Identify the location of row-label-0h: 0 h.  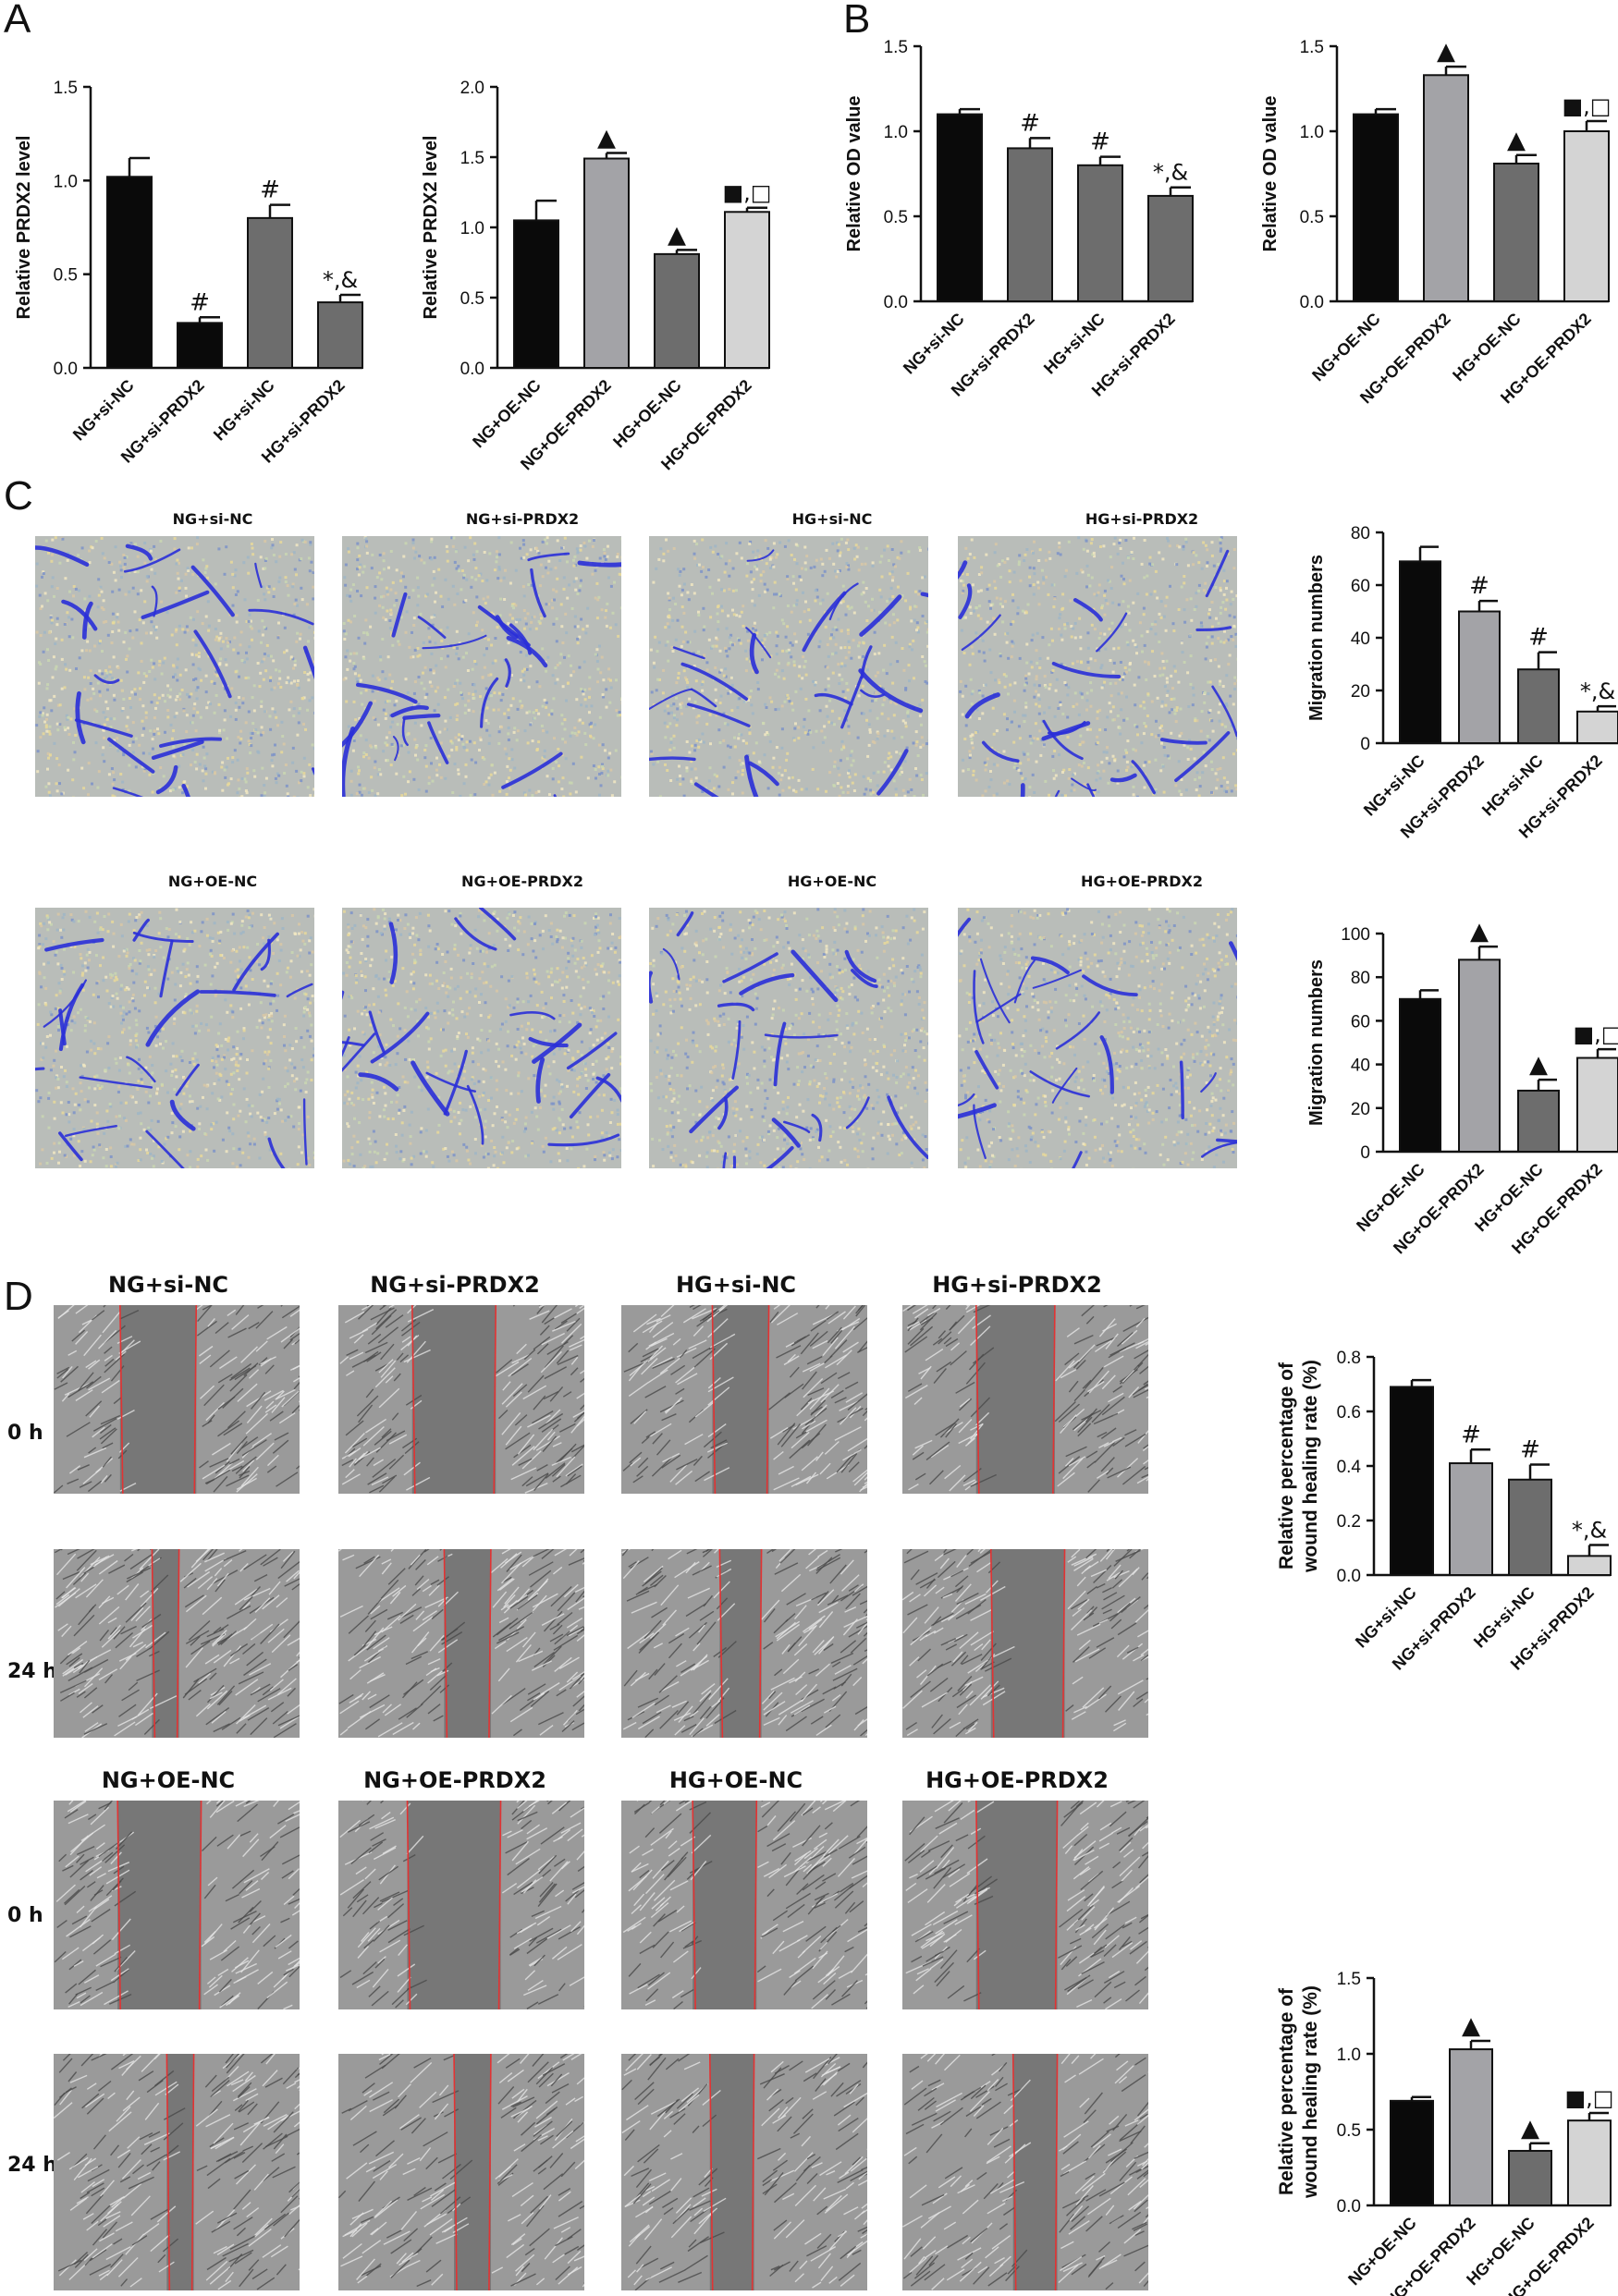
(25, 1433).